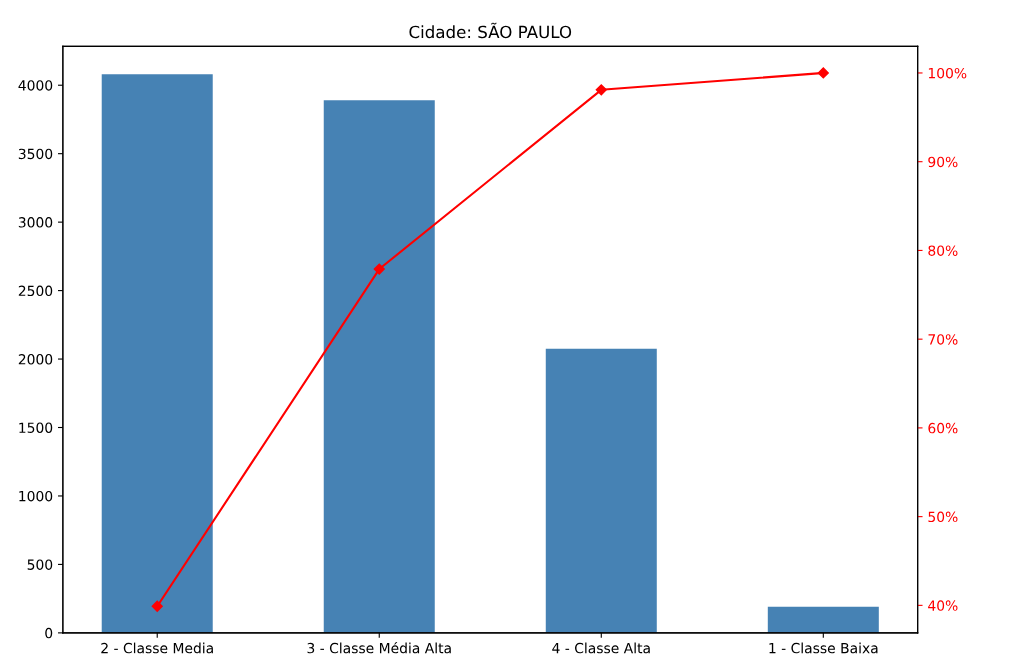 The width and height of the screenshot is (1014, 662). Describe the element at coordinates (601, 648) in the screenshot. I see `x-tick-label: 4 - Classe Alta` at that location.